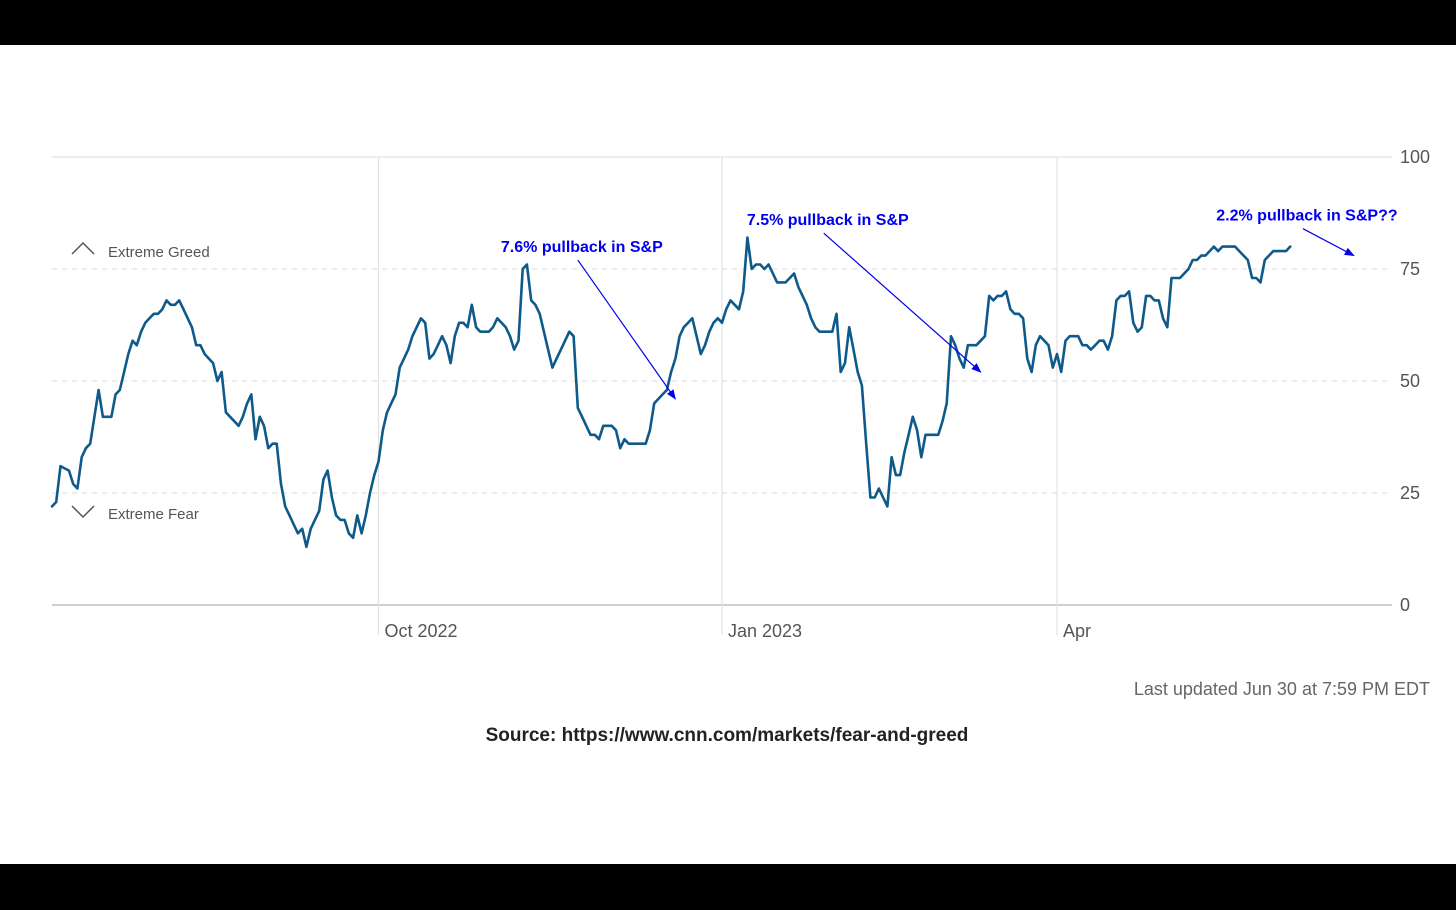 This screenshot has width=1456, height=910. I want to click on y-tick-label: 75, so click(1410, 269).